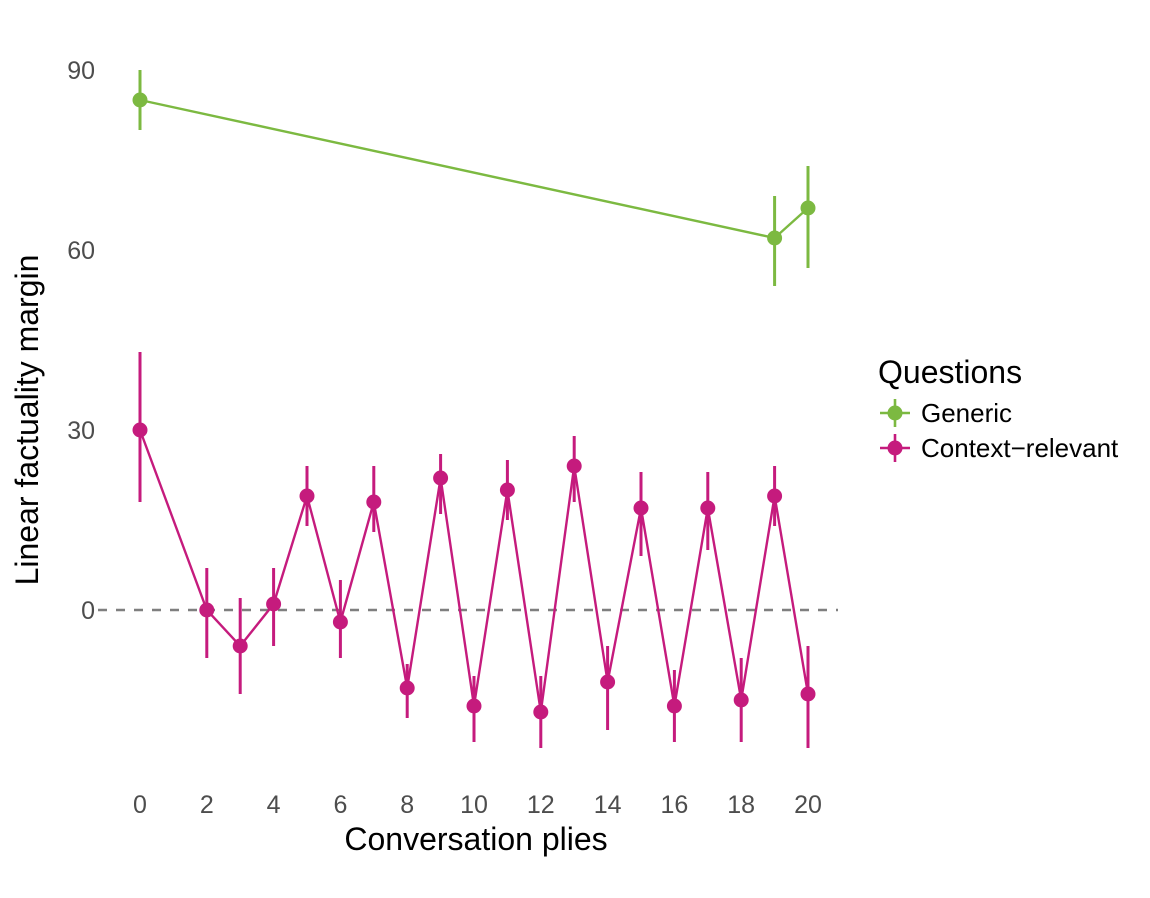  Describe the element at coordinates (340, 805) in the screenshot. I see `x-tick-label: 6` at that location.